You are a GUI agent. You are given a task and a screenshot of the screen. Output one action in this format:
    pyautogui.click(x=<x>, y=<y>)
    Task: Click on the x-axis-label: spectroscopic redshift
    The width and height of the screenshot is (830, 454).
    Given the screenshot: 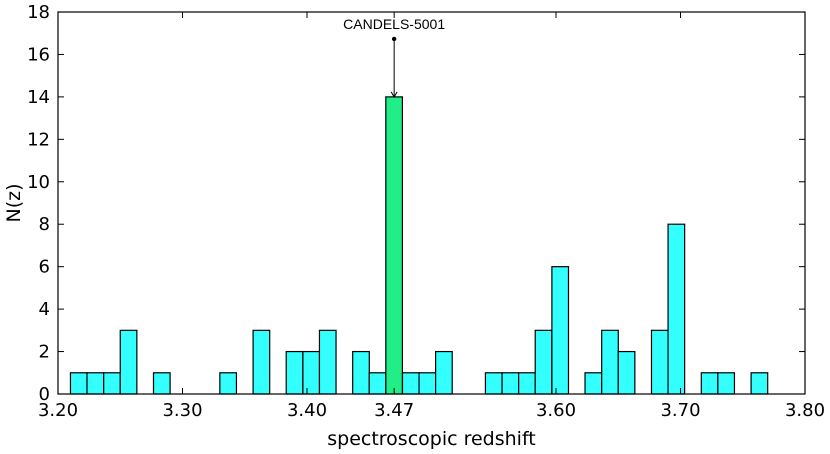 What is the action you would take?
    pyautogui.click(x=431, y=439)
    